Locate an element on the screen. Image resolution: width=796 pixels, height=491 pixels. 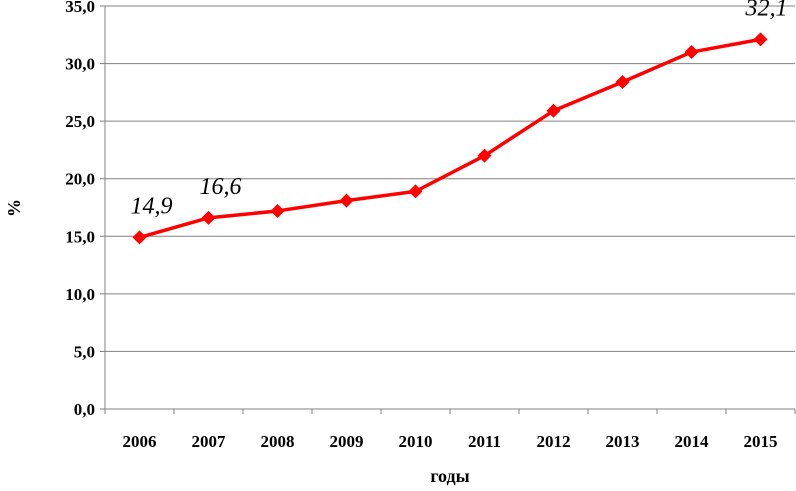
data-label: 32,1 is located at coordinates (766, 10).